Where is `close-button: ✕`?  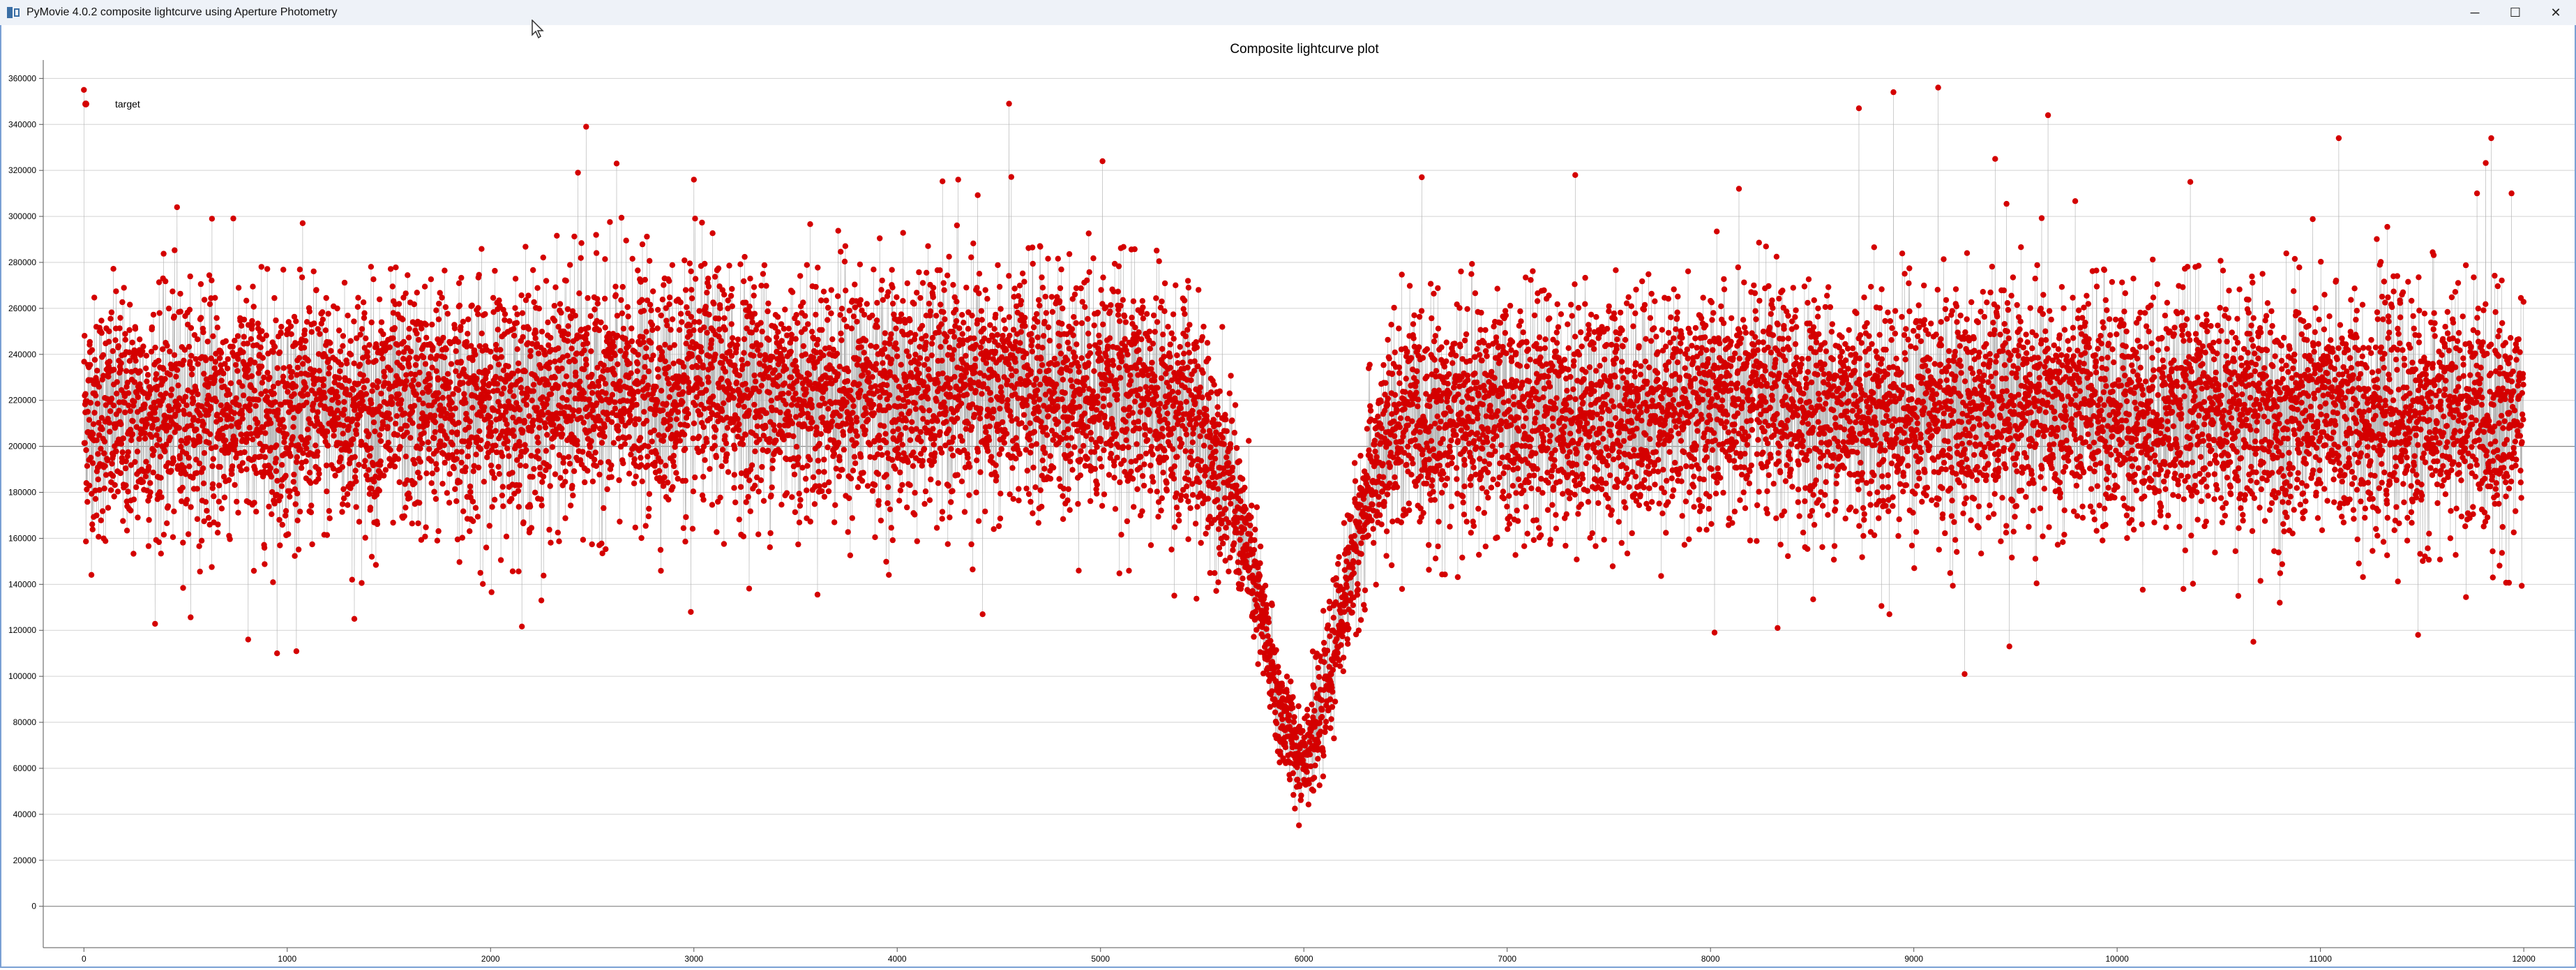
close-button: ✕ is located at coordinates (2556, 12).